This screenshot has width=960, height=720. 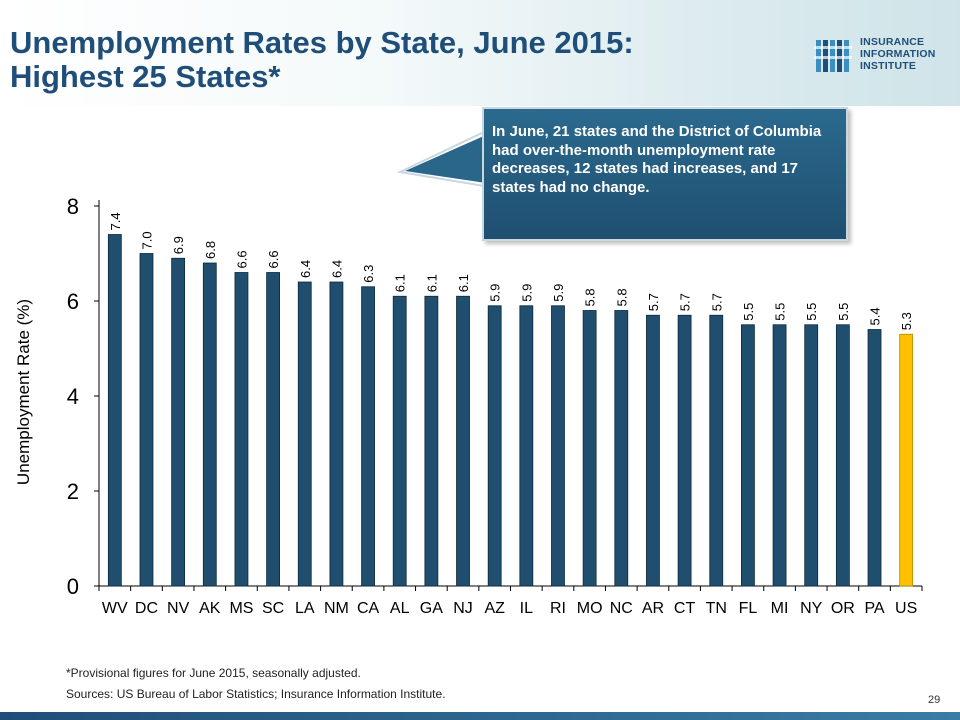 What do you see at coordinates (480, 716) in the screenshot?
I see `bottom-bar` at bounding box center [480, 716].